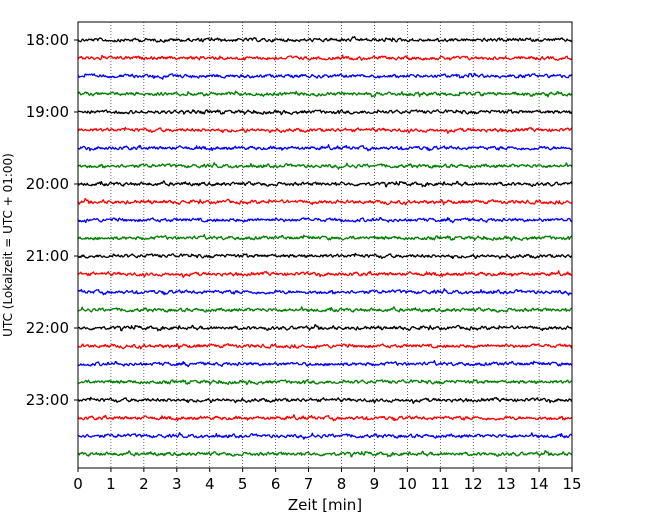 The image size is (650, 525). Describe the element at coordinates (375, 484) in the screenshot. I see `x-tick-label: 9` at that location.